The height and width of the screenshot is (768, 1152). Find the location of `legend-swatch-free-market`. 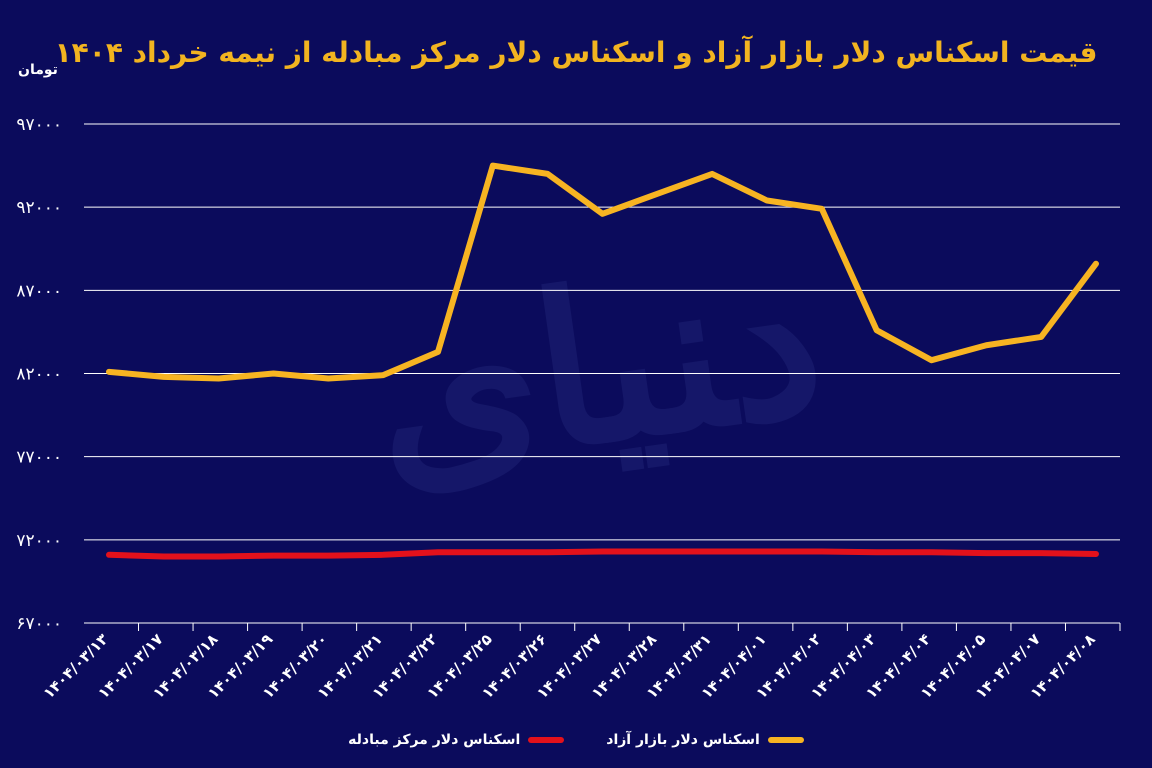

legend-swatch-free-market is located at coordinates (785, 740).